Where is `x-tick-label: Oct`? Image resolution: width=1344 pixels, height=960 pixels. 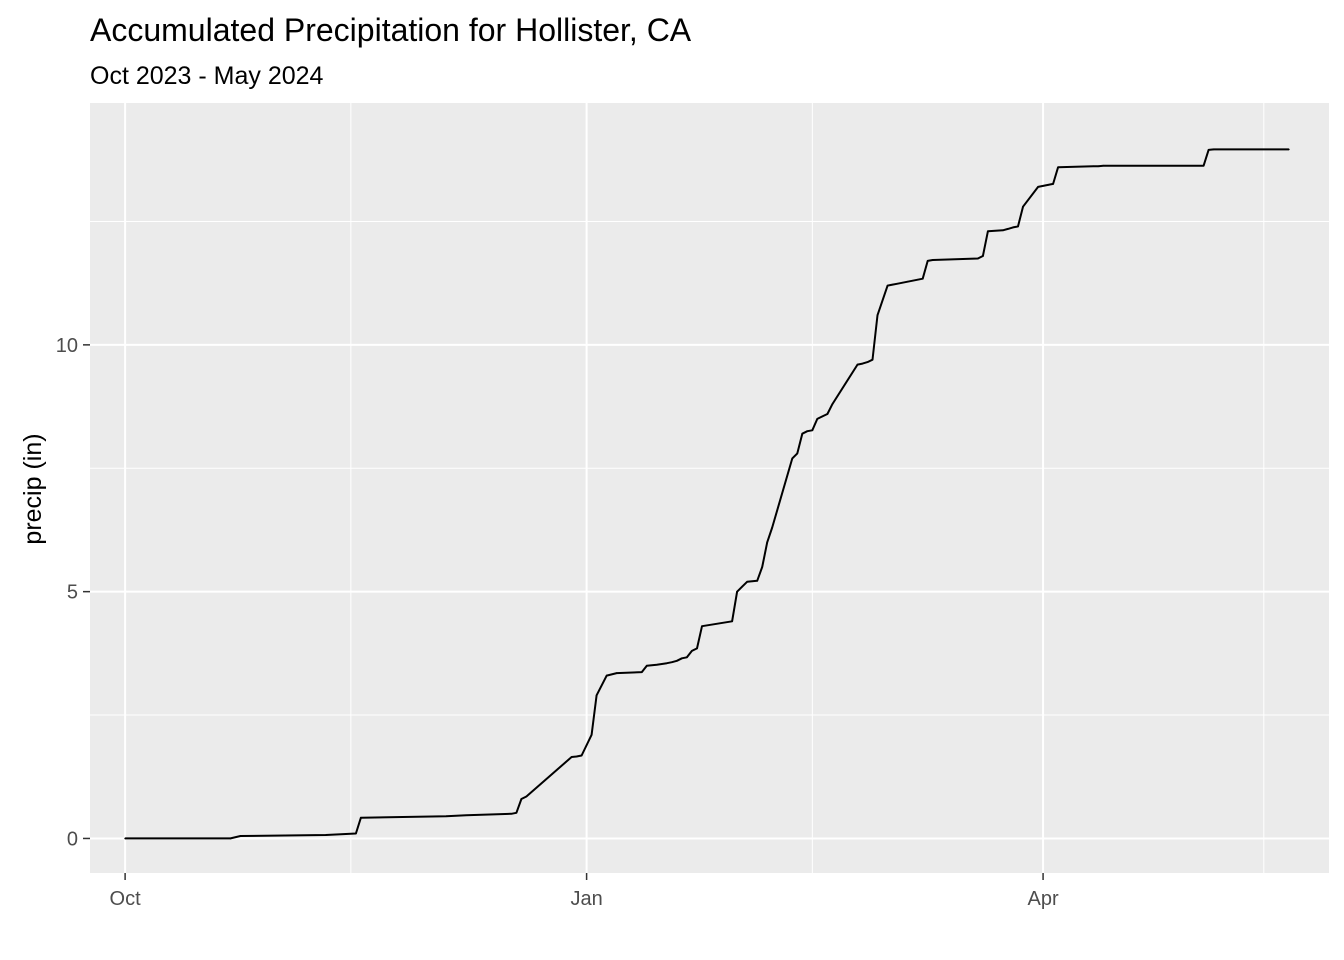
x-tick-label: Oct is located at coordinates (126, 899).